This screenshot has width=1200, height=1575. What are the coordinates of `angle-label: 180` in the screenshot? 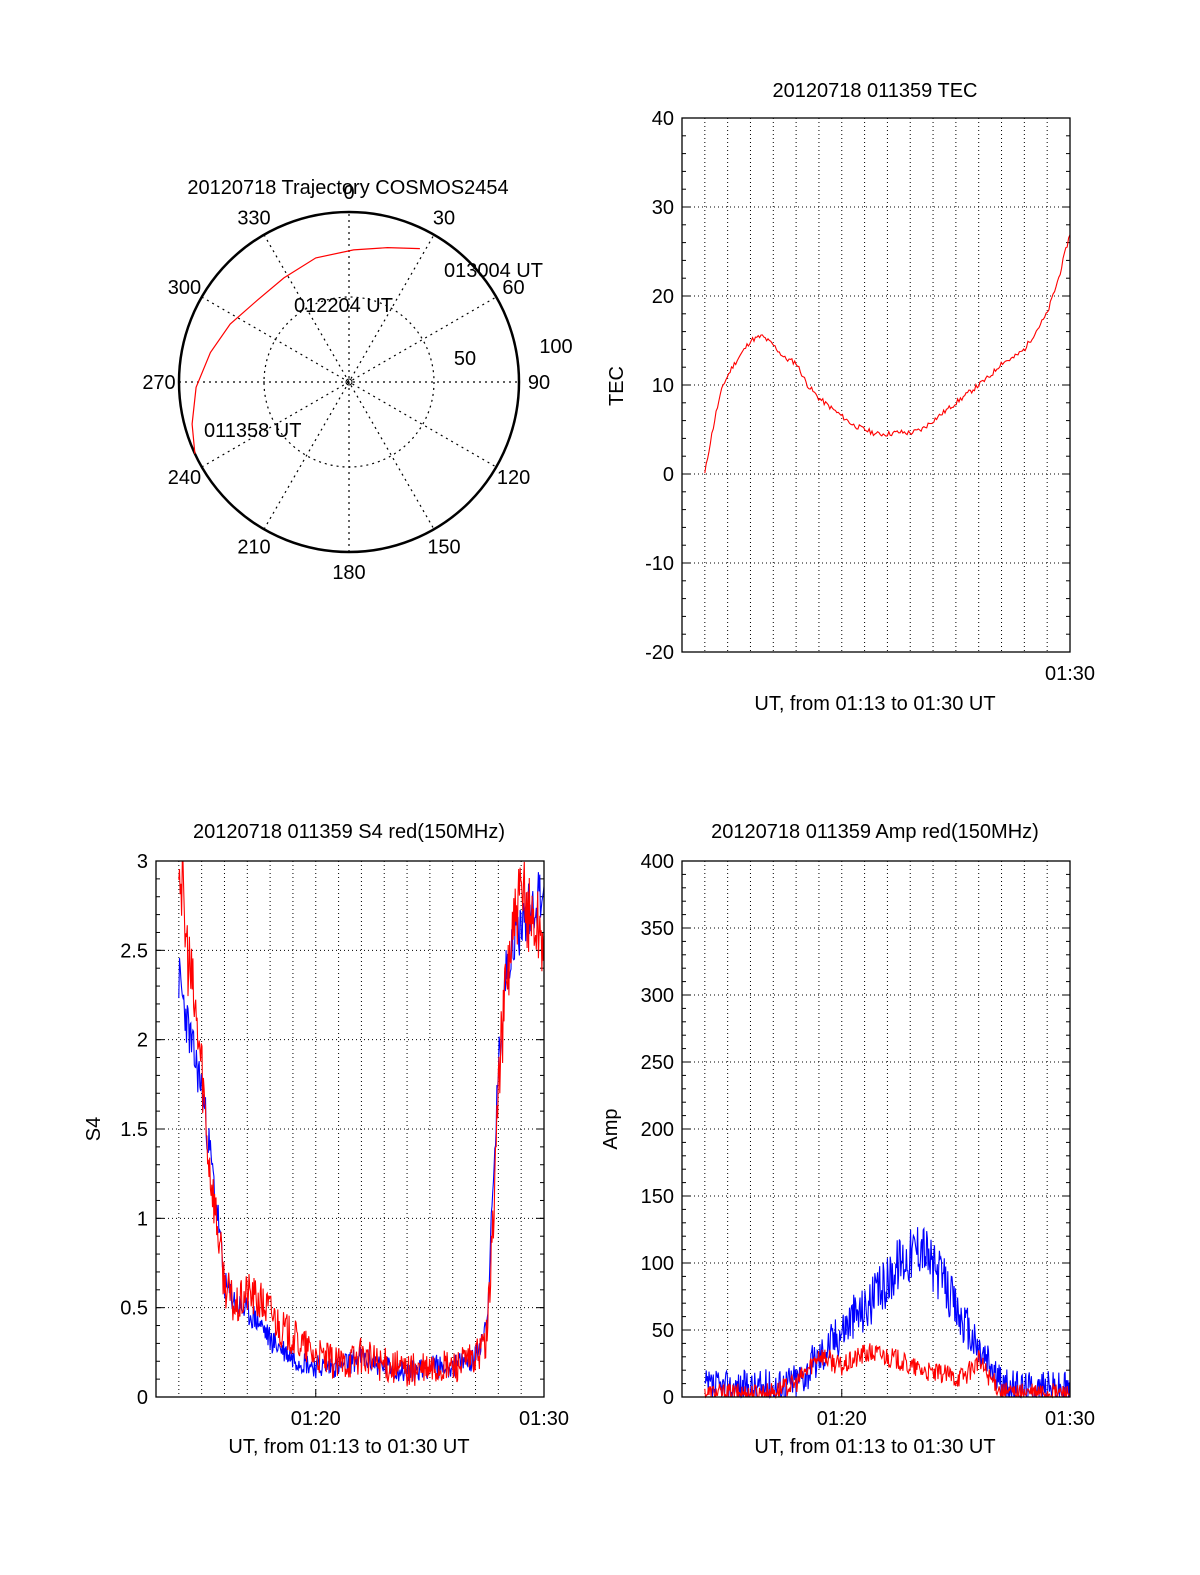 It's located at (348, 573).